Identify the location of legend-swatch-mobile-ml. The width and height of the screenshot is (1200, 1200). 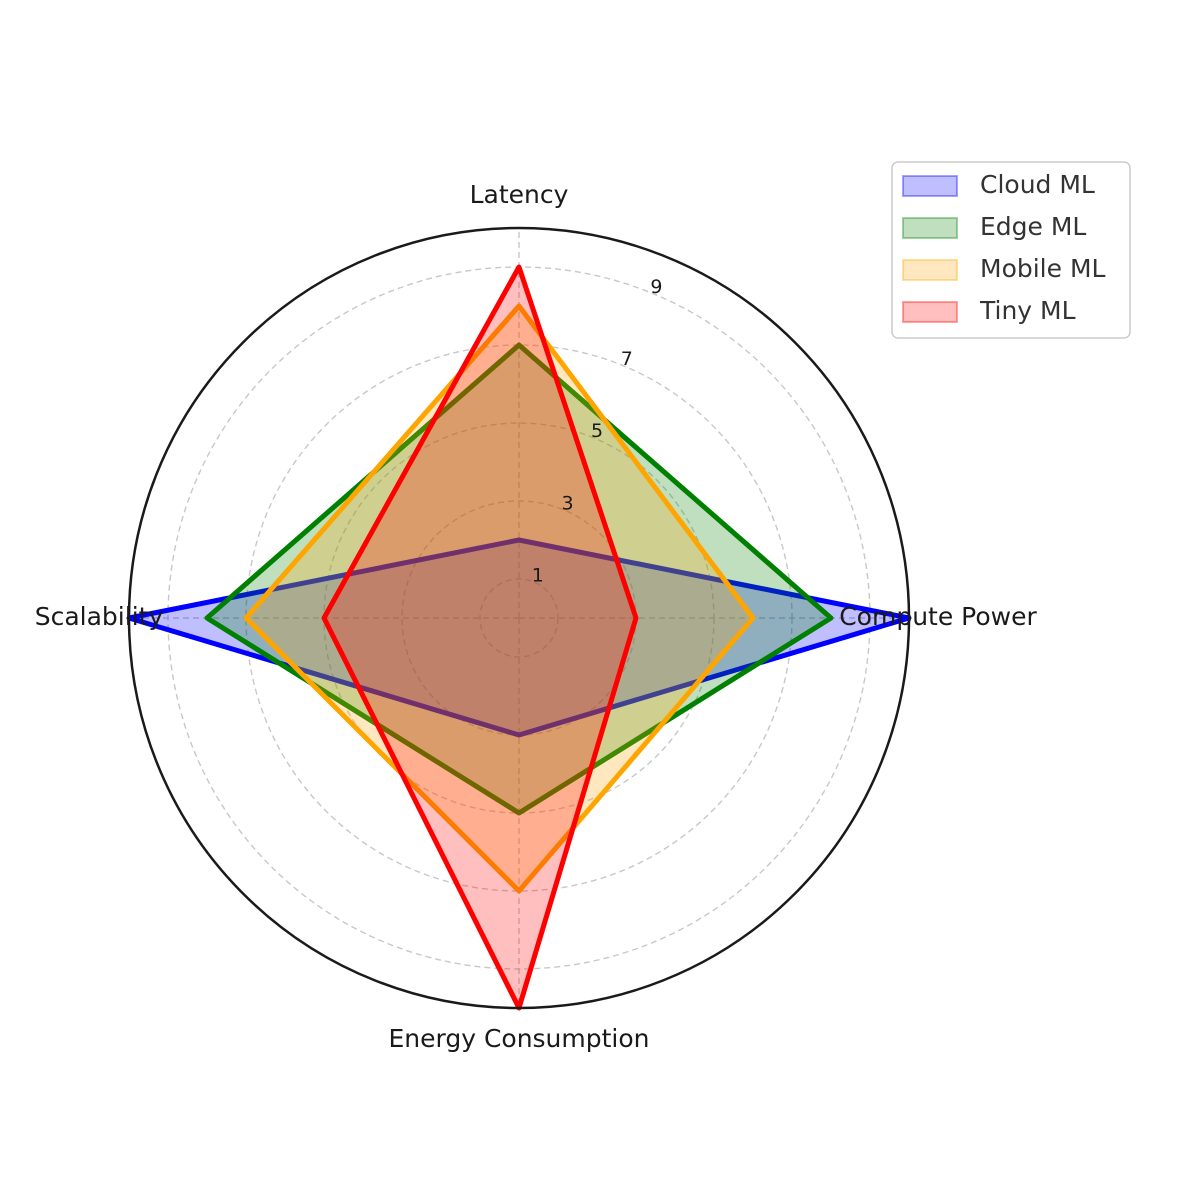
(930, 270).